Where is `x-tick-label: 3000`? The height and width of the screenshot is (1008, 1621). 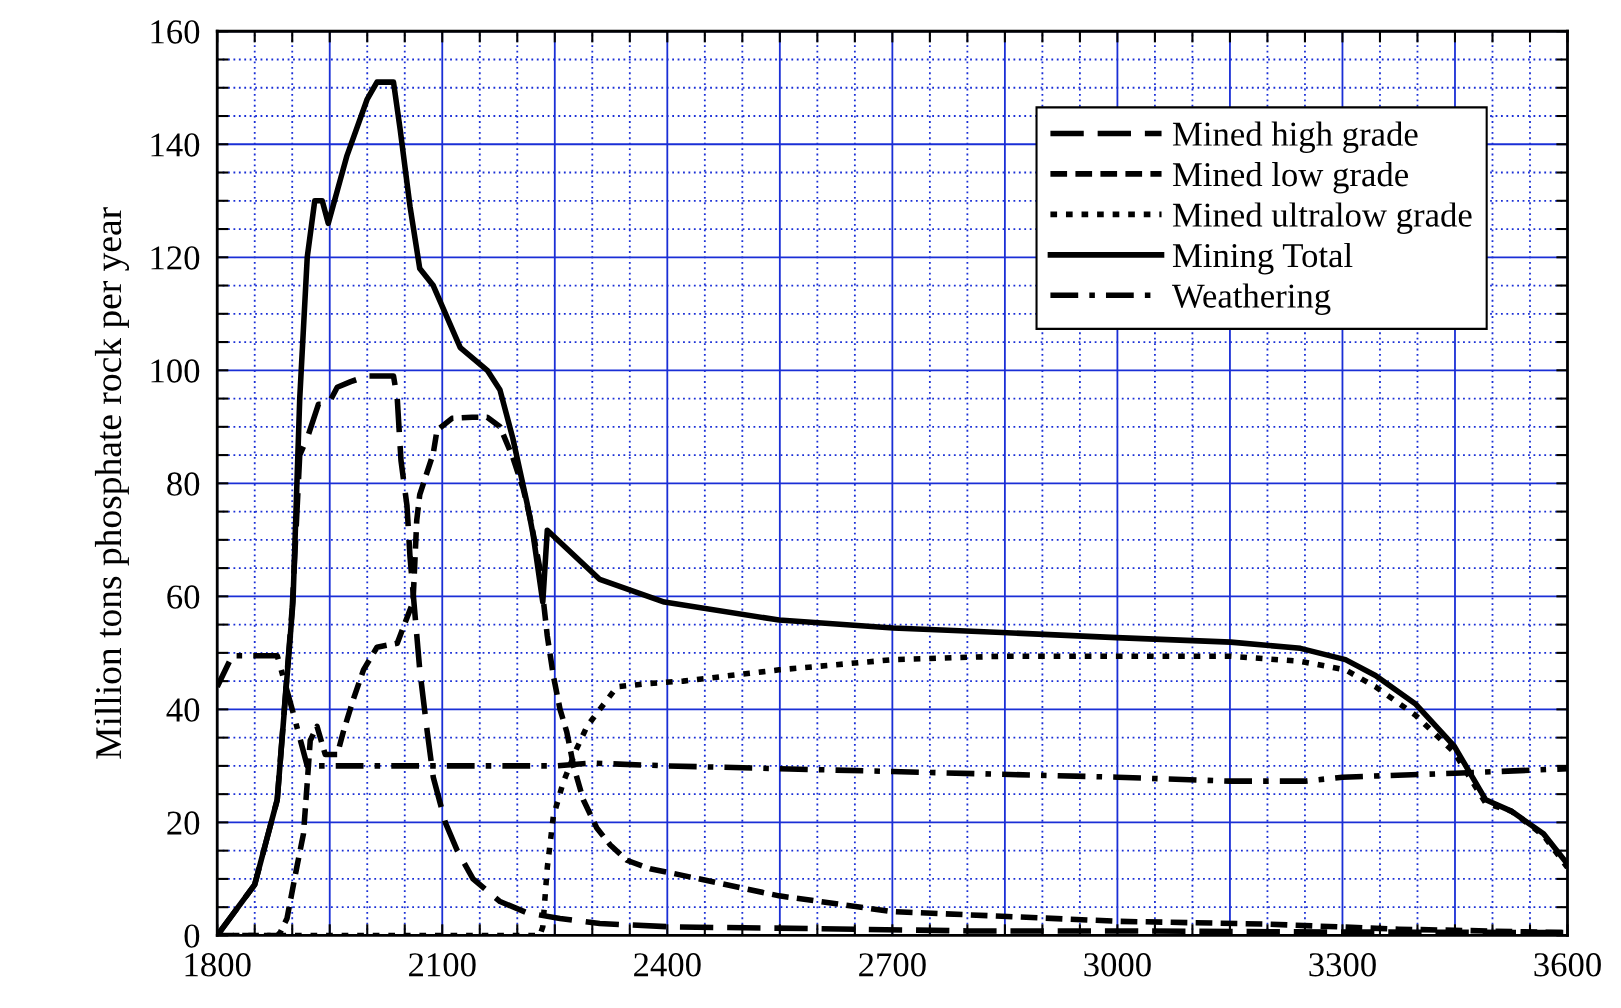 x-tick-label: 3000 is located at coordinates (1117, 965).